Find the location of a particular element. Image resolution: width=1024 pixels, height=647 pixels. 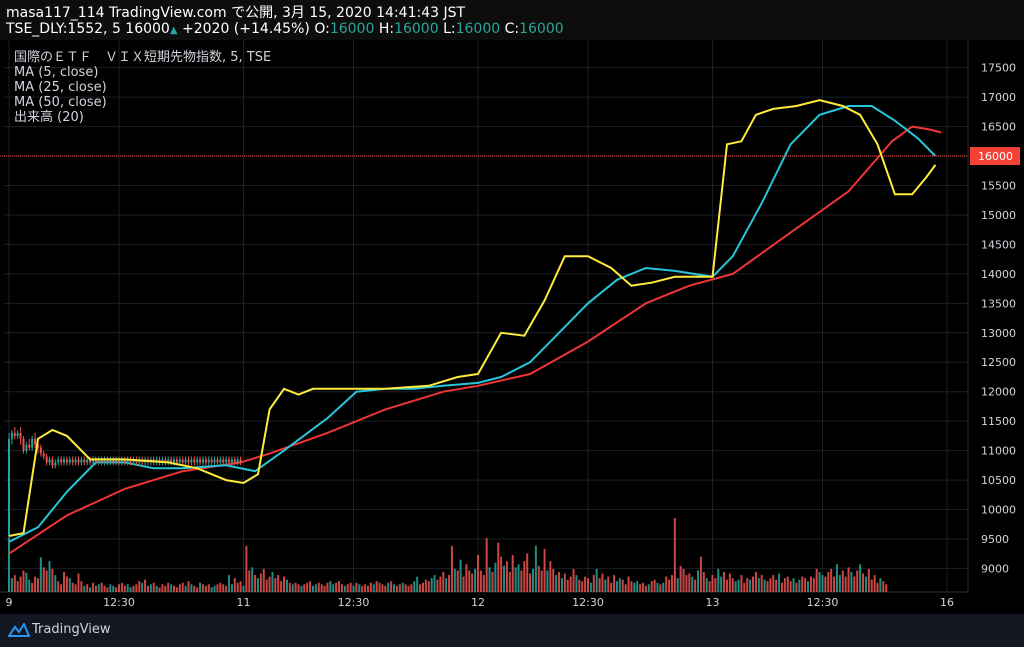

o-label: O: is located at coordinates (322, 29).